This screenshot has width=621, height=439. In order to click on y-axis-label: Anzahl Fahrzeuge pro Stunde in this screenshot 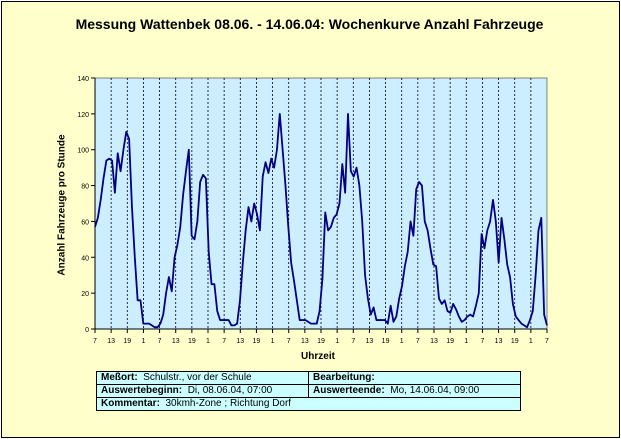, I will do `click(62, 205)`.